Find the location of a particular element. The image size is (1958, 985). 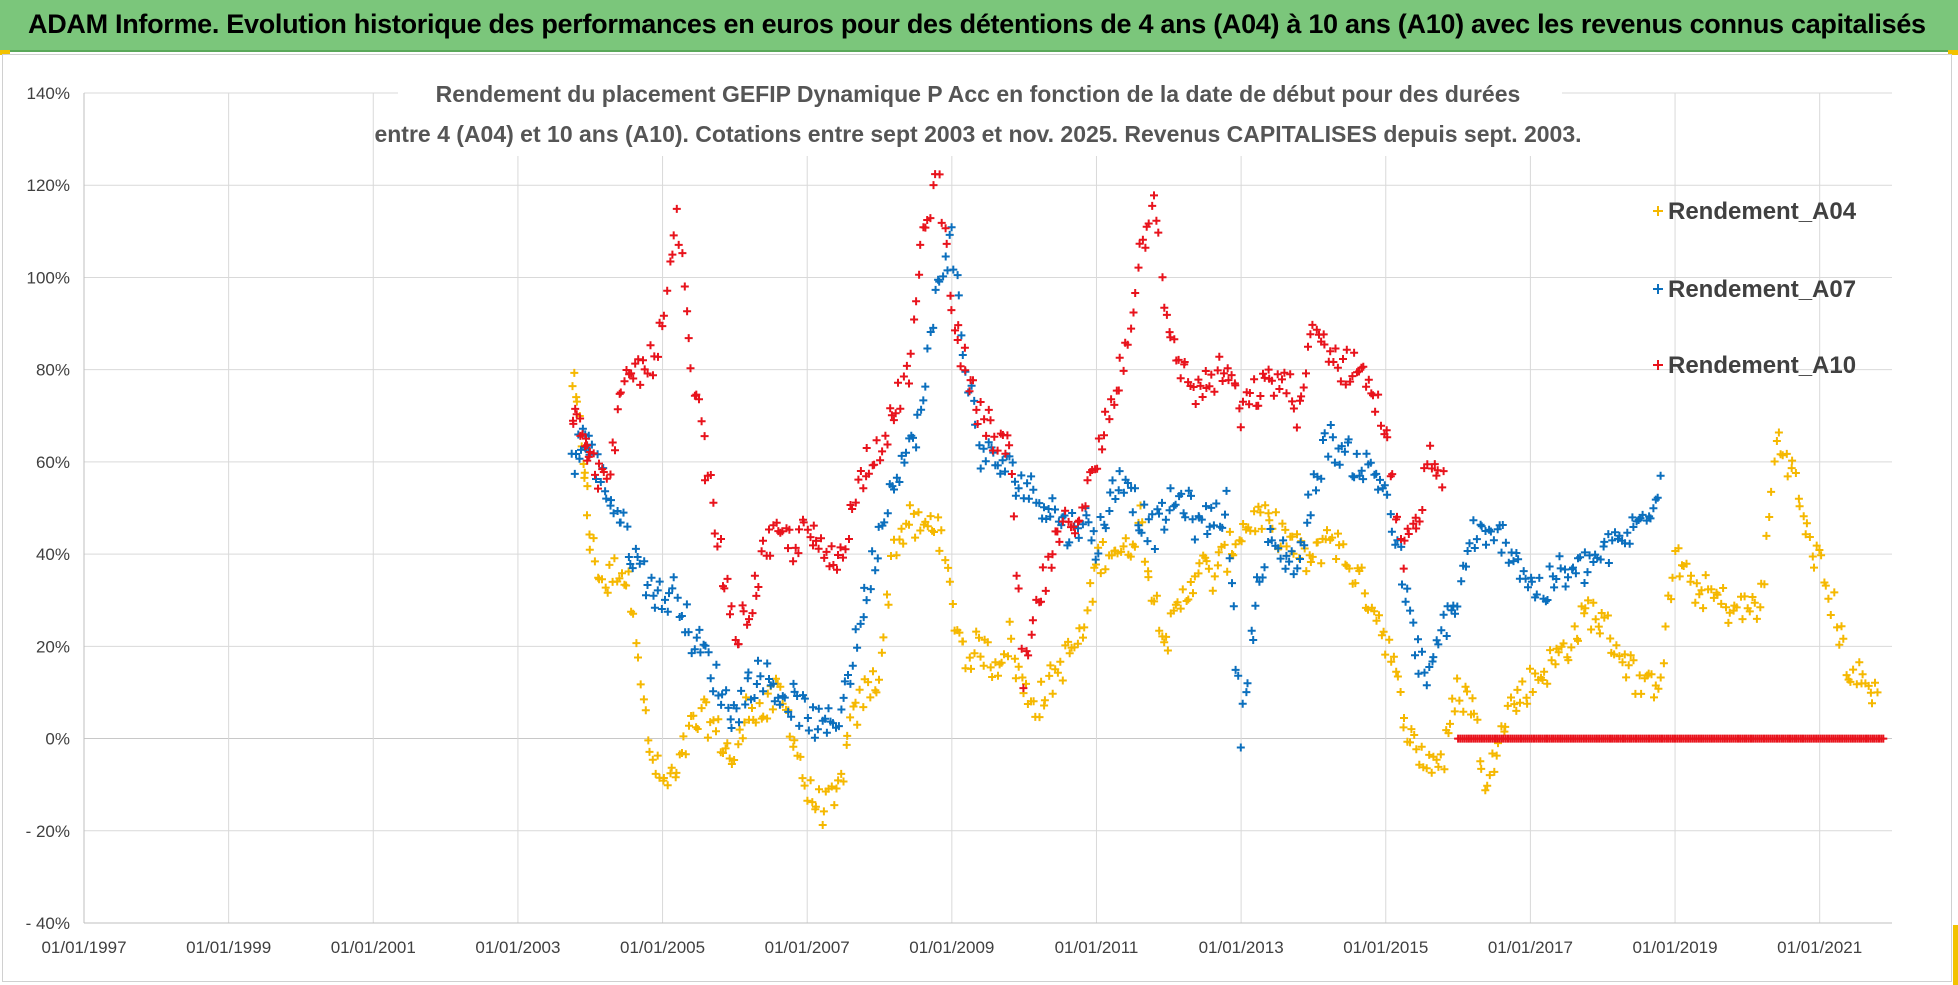

y-tick-label: - 20% is located at coordinates (48, 831).